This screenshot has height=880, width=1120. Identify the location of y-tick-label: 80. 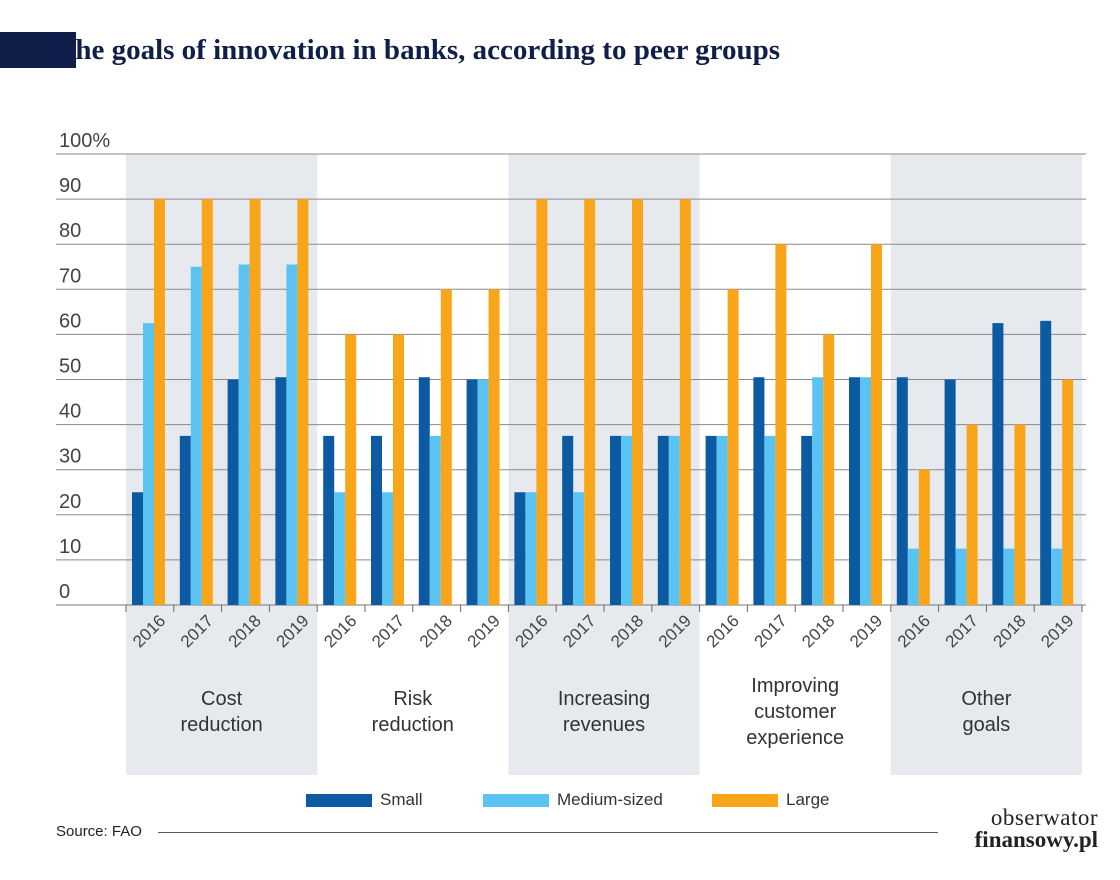
(70, 231).